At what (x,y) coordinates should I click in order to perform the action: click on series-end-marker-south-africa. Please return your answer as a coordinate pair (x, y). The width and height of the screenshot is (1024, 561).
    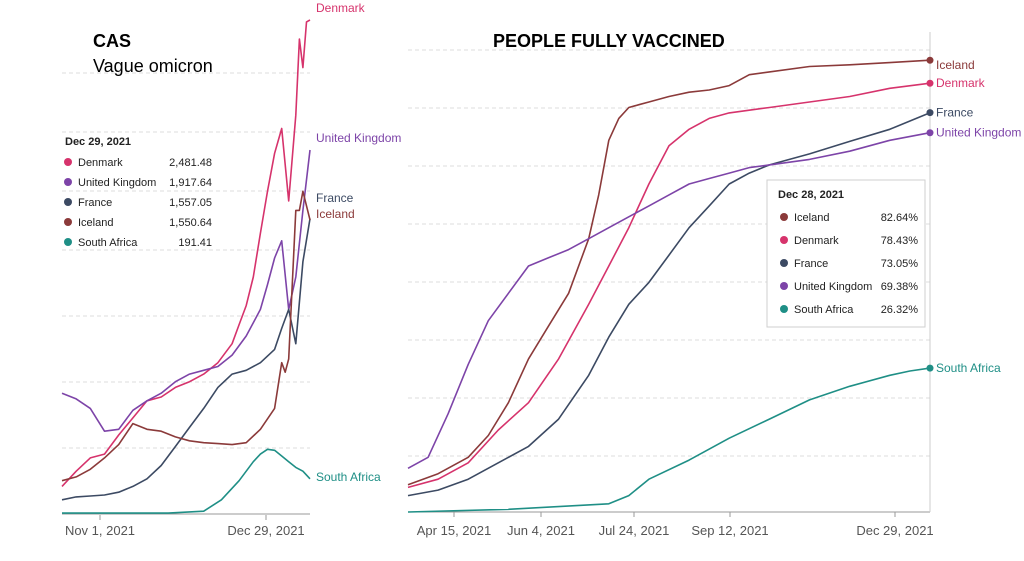
    Looking at the image, I should click on (930, 368).